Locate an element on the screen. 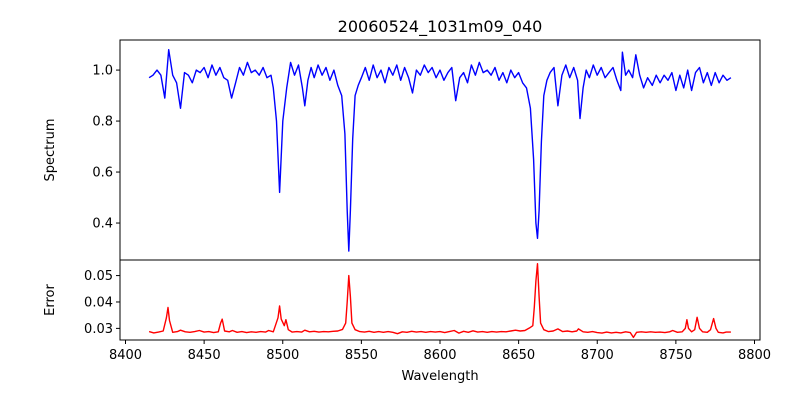 This screenshot has width=800, height=400. x-tick-label: 8650 is located at coordinates (518, 355).